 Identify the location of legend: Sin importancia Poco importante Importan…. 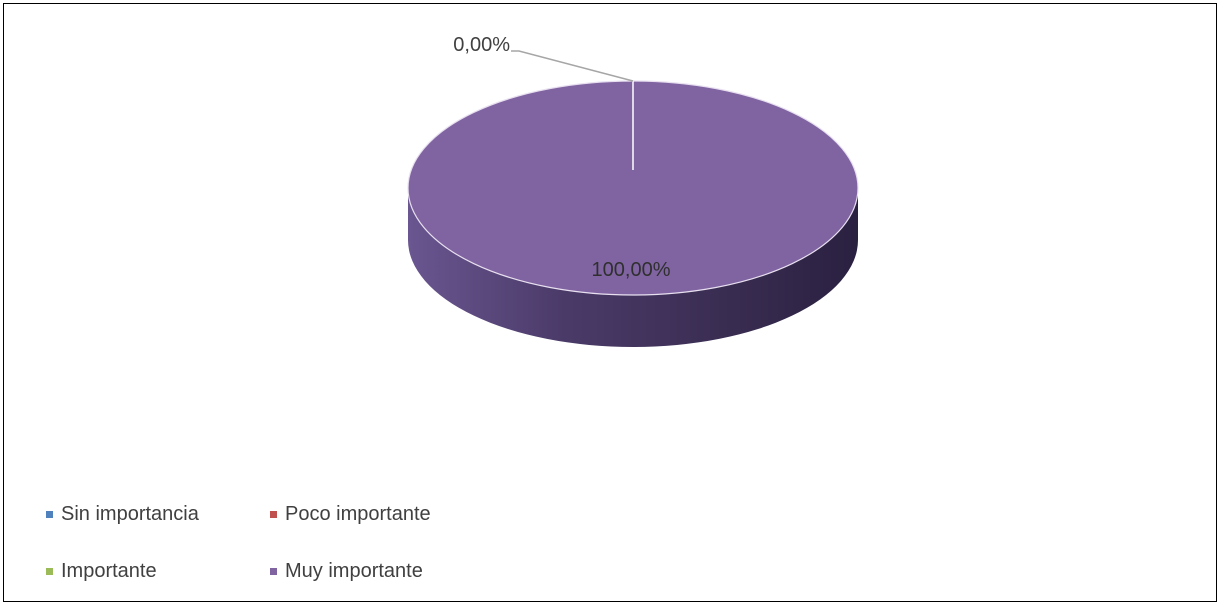
(296, 545).